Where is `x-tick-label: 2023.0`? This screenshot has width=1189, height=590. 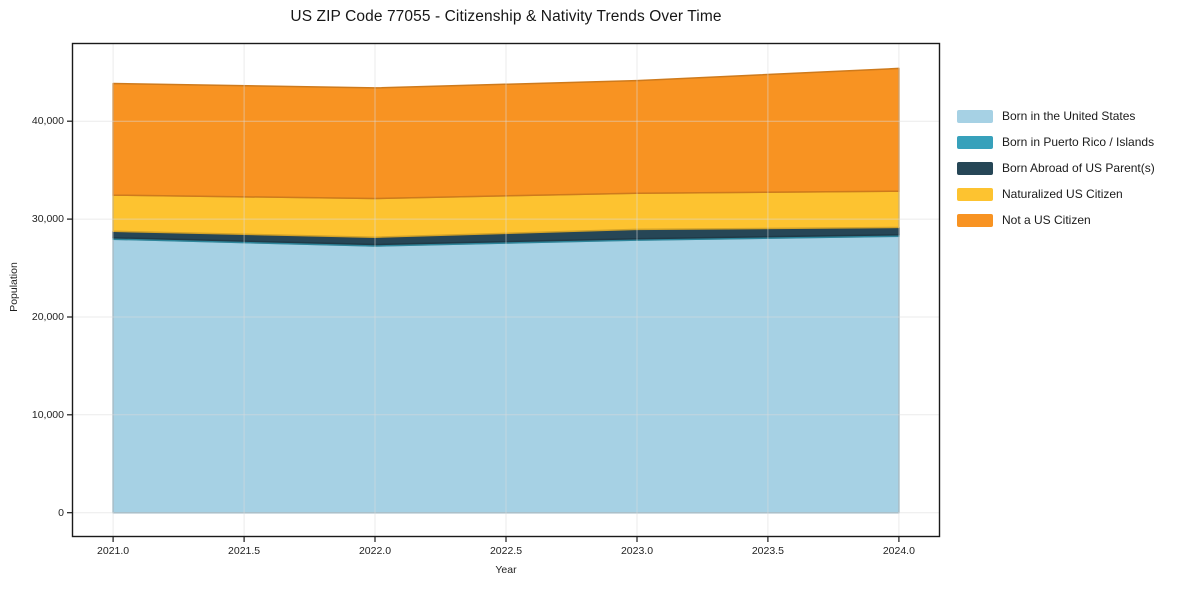 x-tick-label: 2023.0 is located at coordinates (637, 551).